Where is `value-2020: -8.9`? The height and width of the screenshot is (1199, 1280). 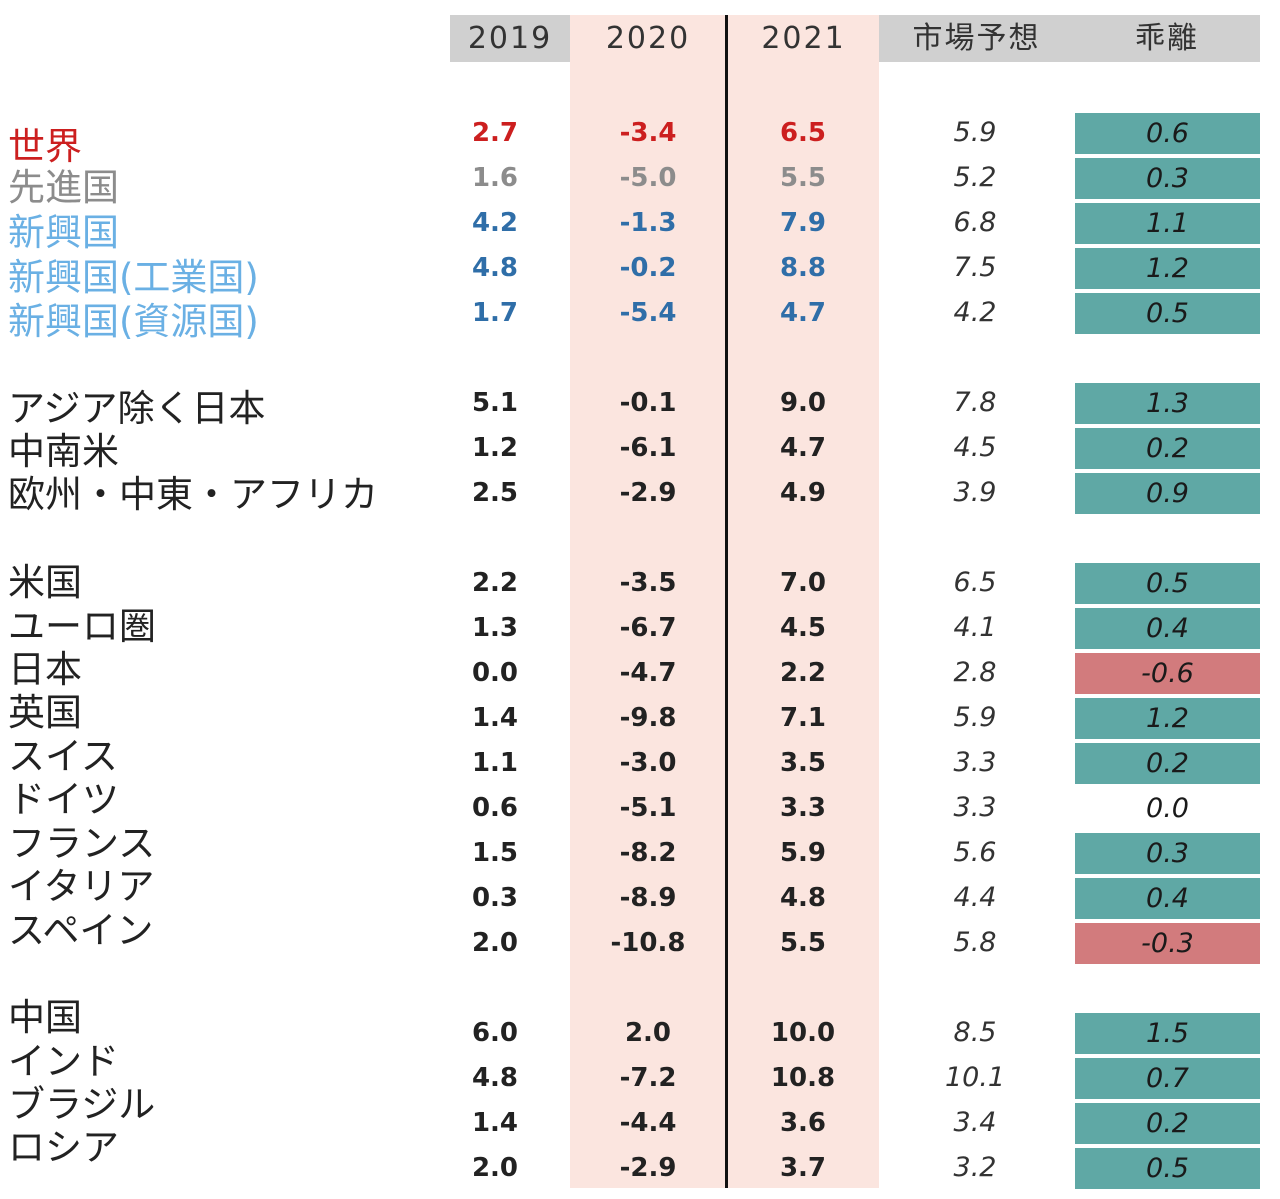
value-2020: -8.9 is located at coordinates (648, 898).